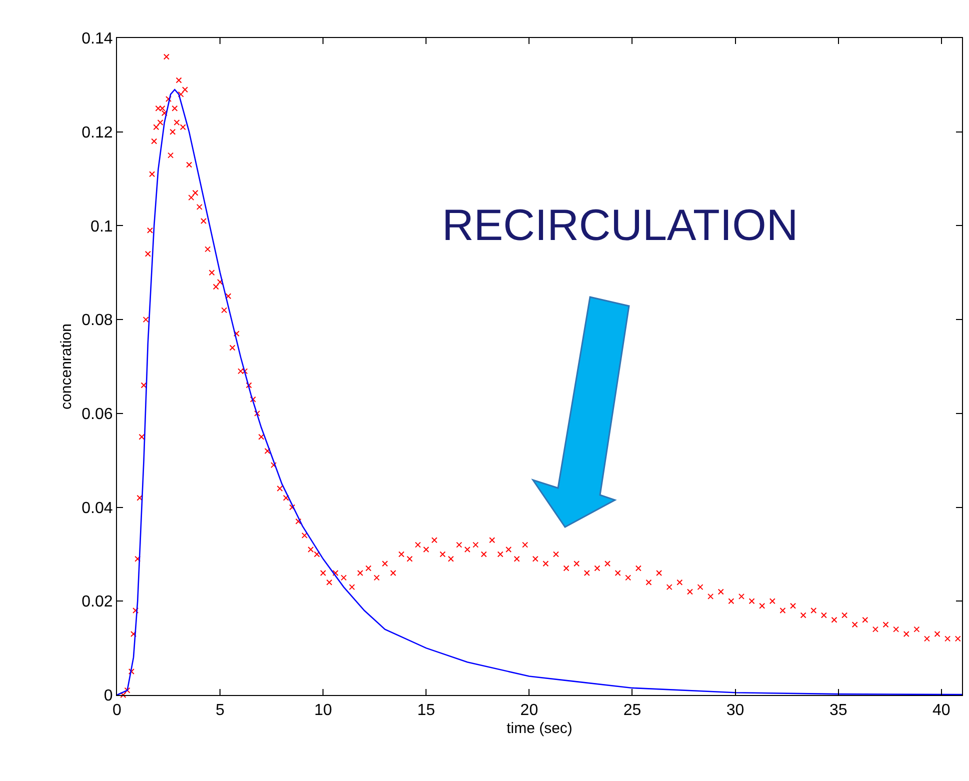 Image resolution: width=969 pixels, height=781 pixels. Describe the element at coordinates (97, 39) in the screenshot. I see `y-tick-label: 0.14` at that location.